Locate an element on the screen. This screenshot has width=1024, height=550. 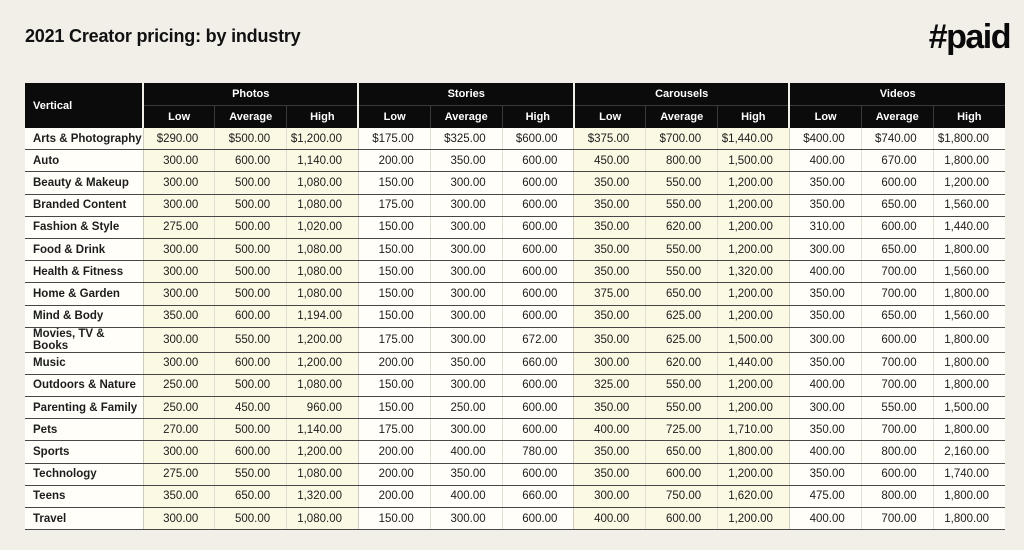
row-label: Travel is located at coordinates (84, 519).